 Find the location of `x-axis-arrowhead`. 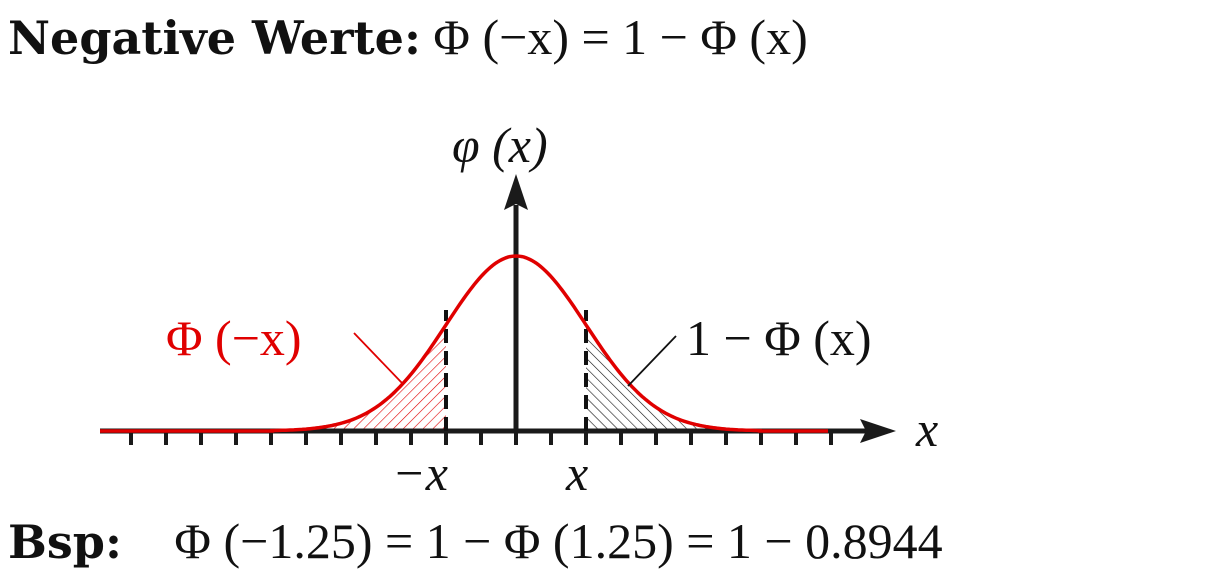

x-axis-arrowhead is located at coordinates (878, 431).